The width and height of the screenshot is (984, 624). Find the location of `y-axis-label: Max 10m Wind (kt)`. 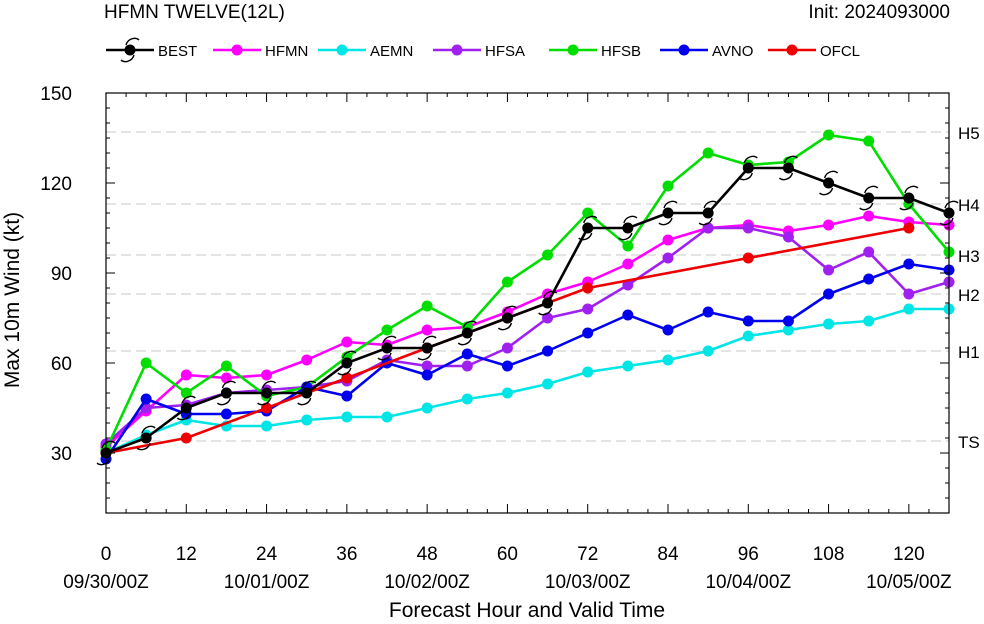

y-axis-label: Max 10m Wind (kt) is located at coordinates (12, 300).